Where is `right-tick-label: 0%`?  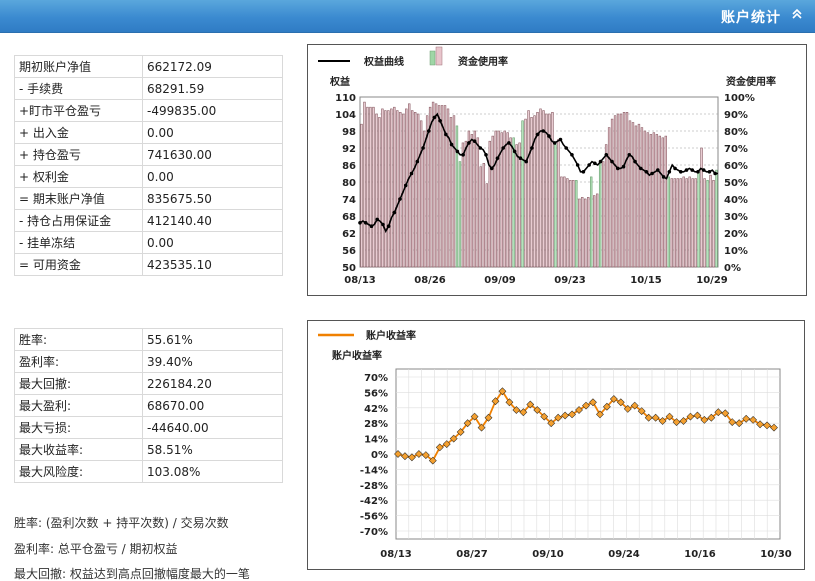 right-tick-label: 0% is located at coordinates (732, 268).